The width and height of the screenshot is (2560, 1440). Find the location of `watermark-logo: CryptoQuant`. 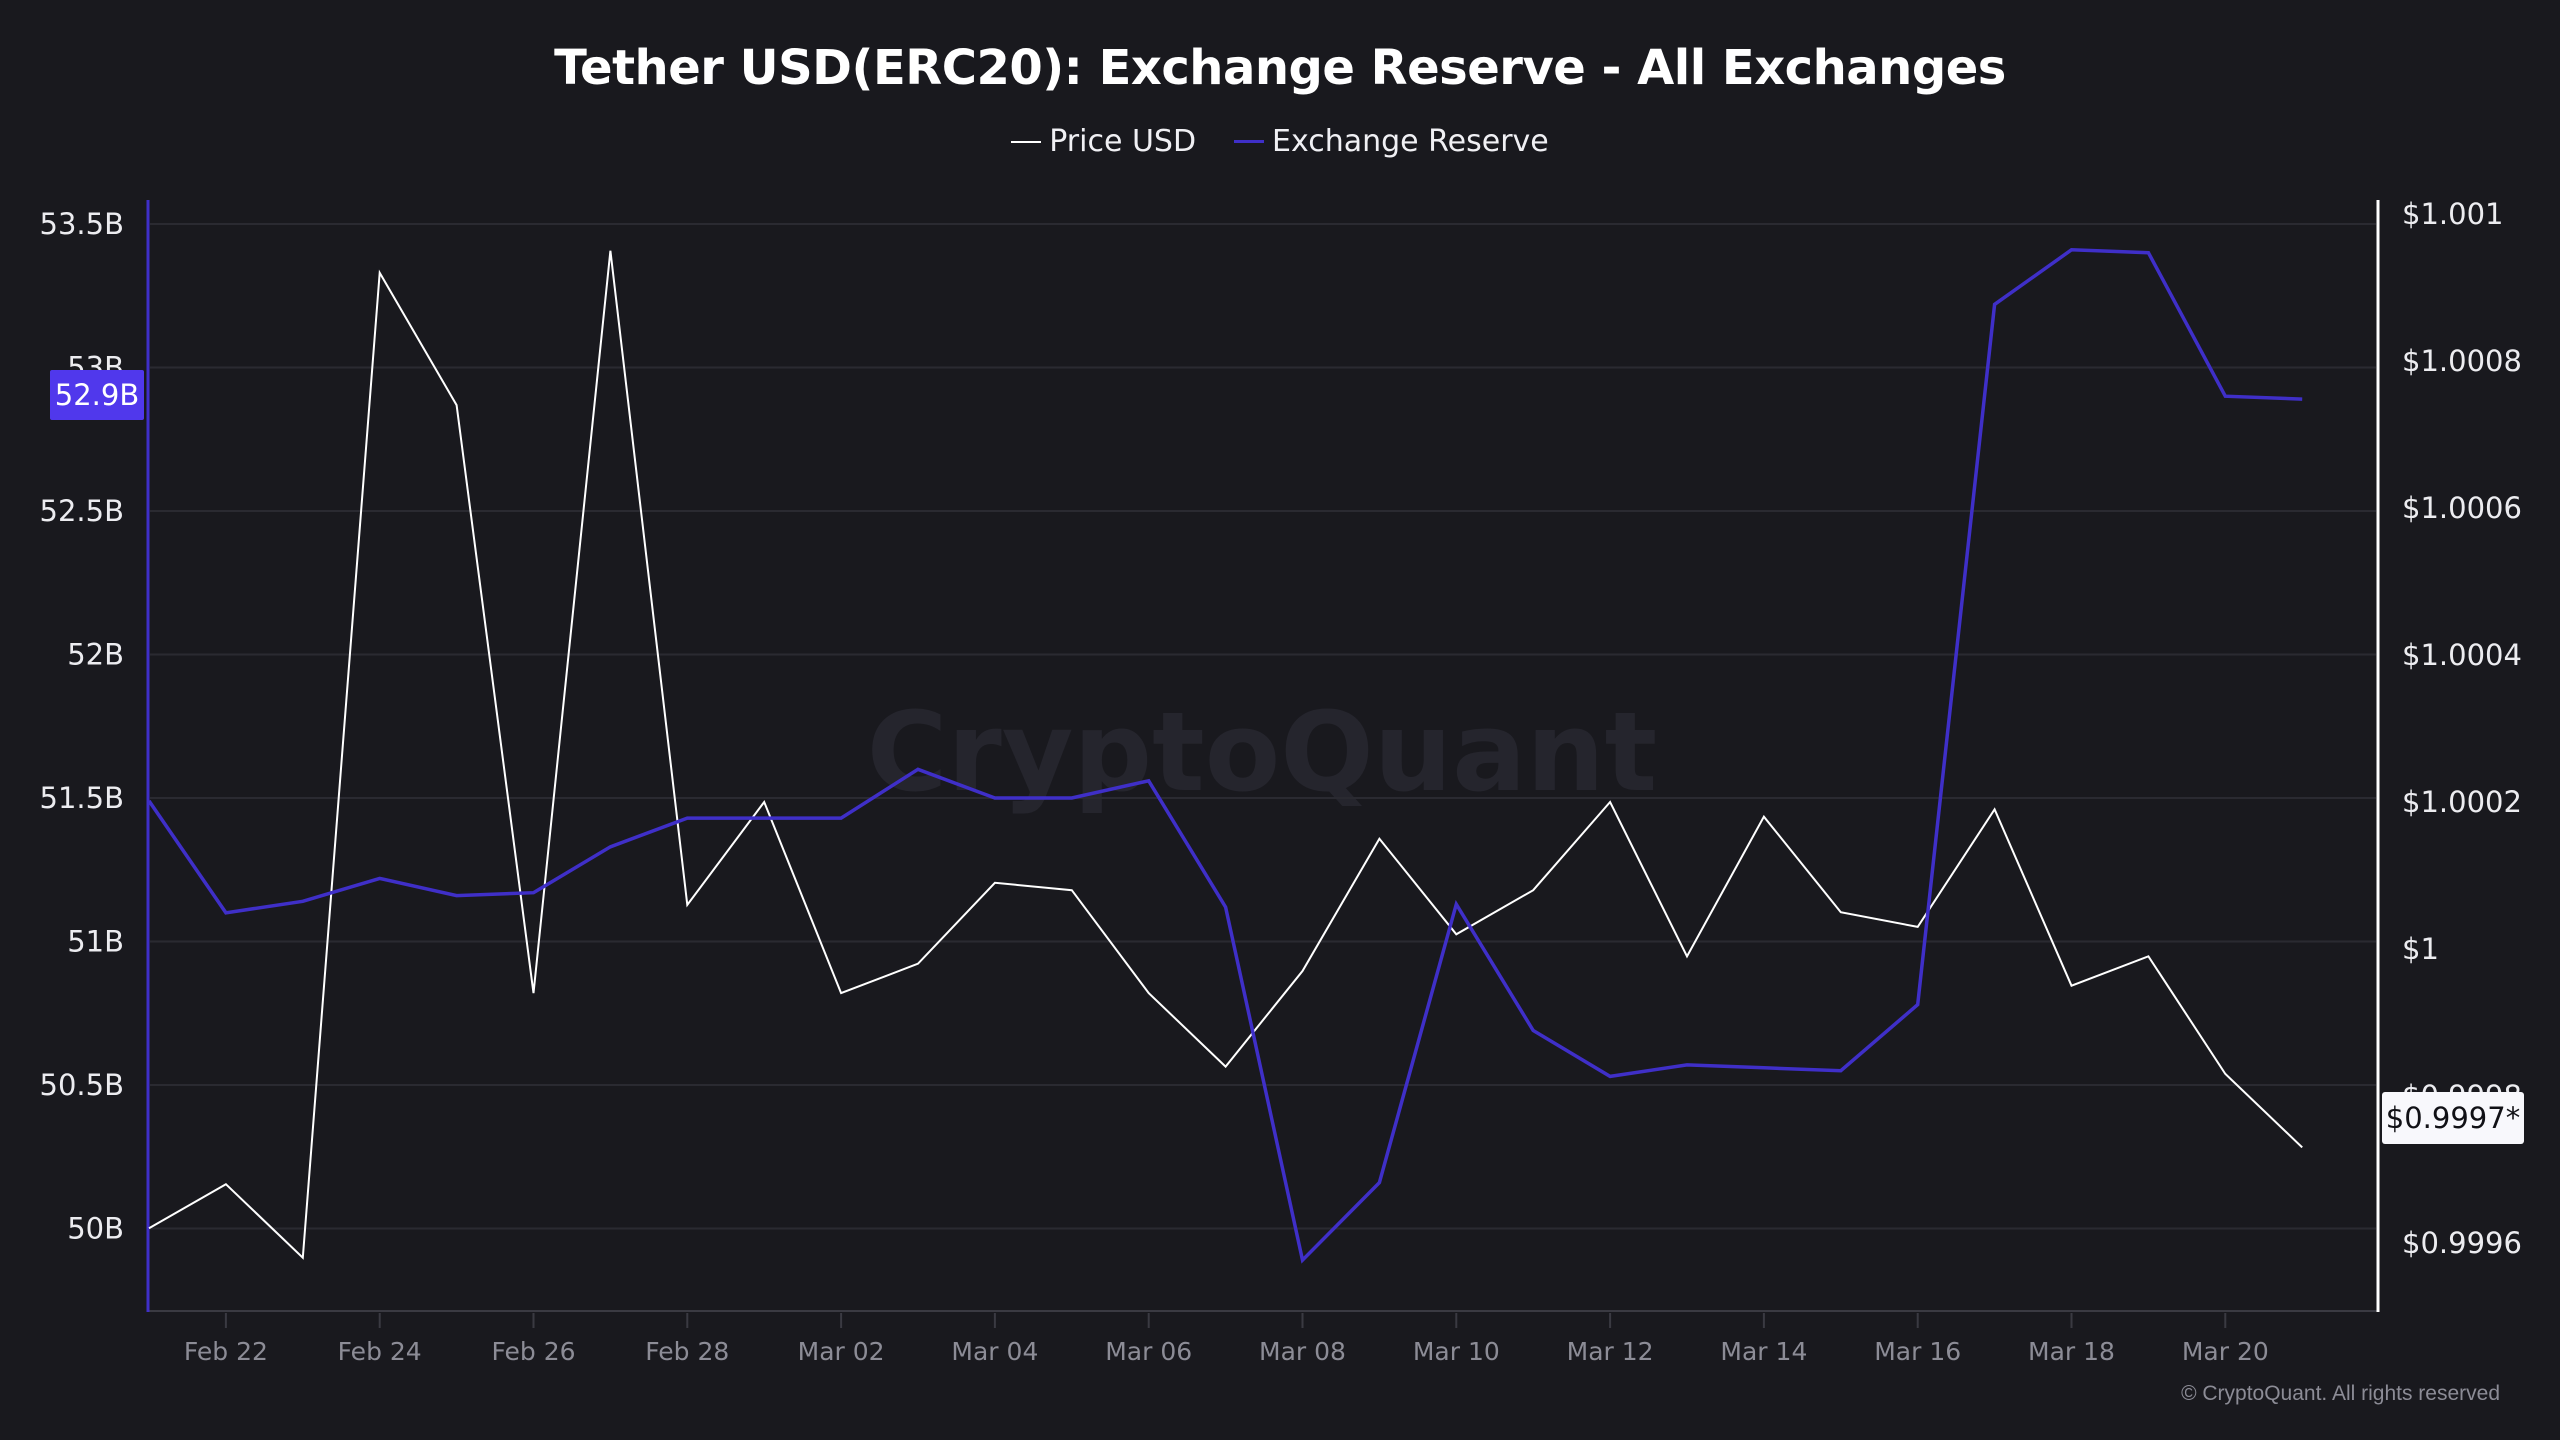

watermark-logo: CryptoQuant is located at coordinates (1262, 752).